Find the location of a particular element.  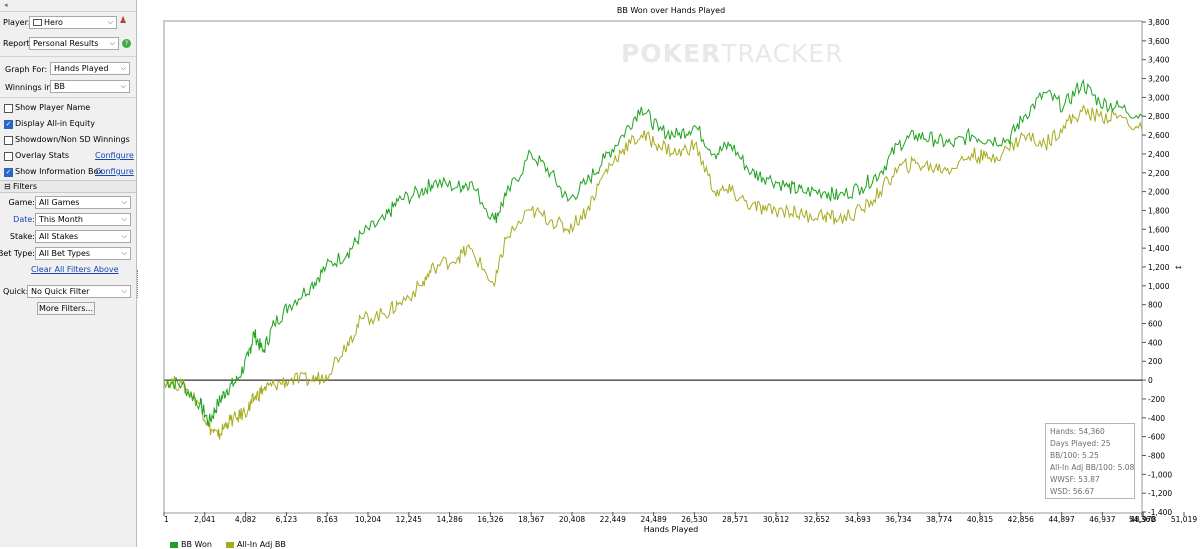

option-label: Show Player Name is located at coordinates (53, 107).